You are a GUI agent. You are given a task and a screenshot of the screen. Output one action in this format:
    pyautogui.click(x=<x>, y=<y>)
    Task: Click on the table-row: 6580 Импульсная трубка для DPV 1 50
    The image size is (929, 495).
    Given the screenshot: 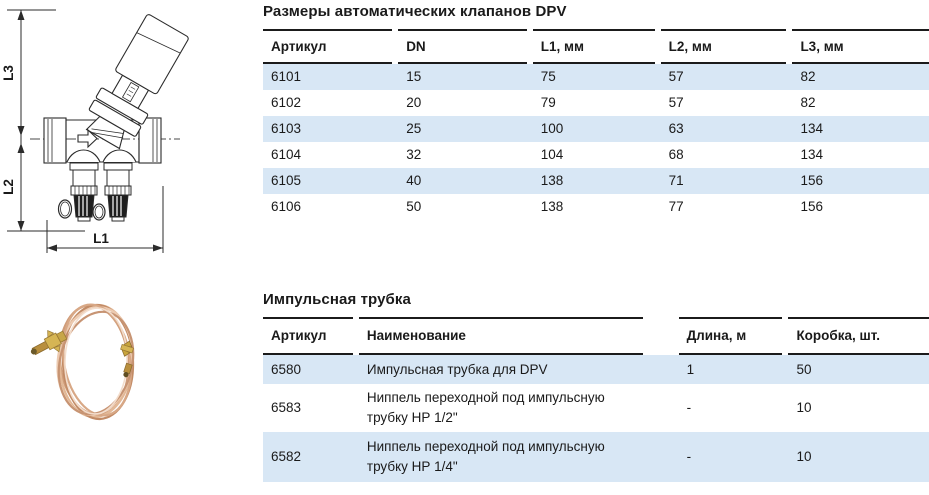 What is the action you would take?
    pyautogui.click(x=596, y=369)
    